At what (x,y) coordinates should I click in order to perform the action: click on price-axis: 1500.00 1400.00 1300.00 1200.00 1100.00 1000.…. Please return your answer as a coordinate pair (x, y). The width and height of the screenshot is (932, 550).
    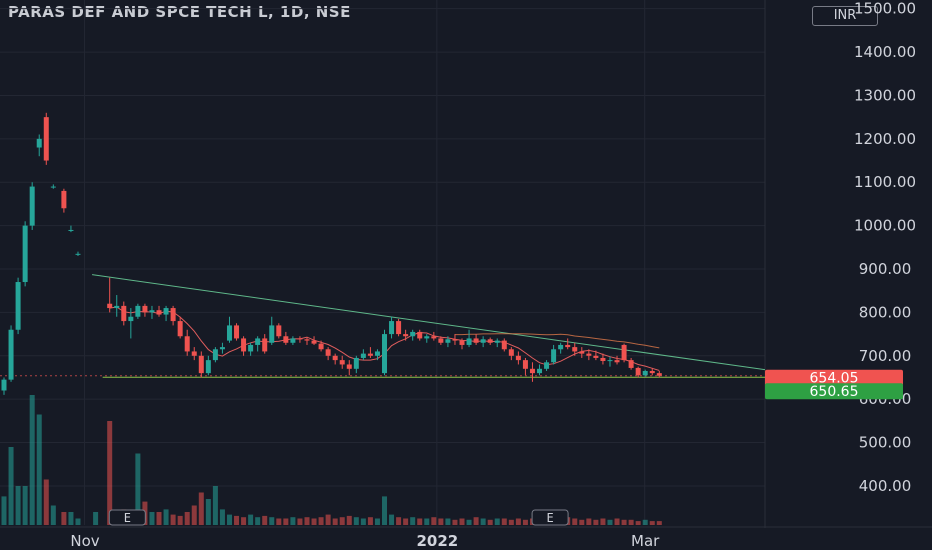
    Looking at the image, I should click on (885, 247).